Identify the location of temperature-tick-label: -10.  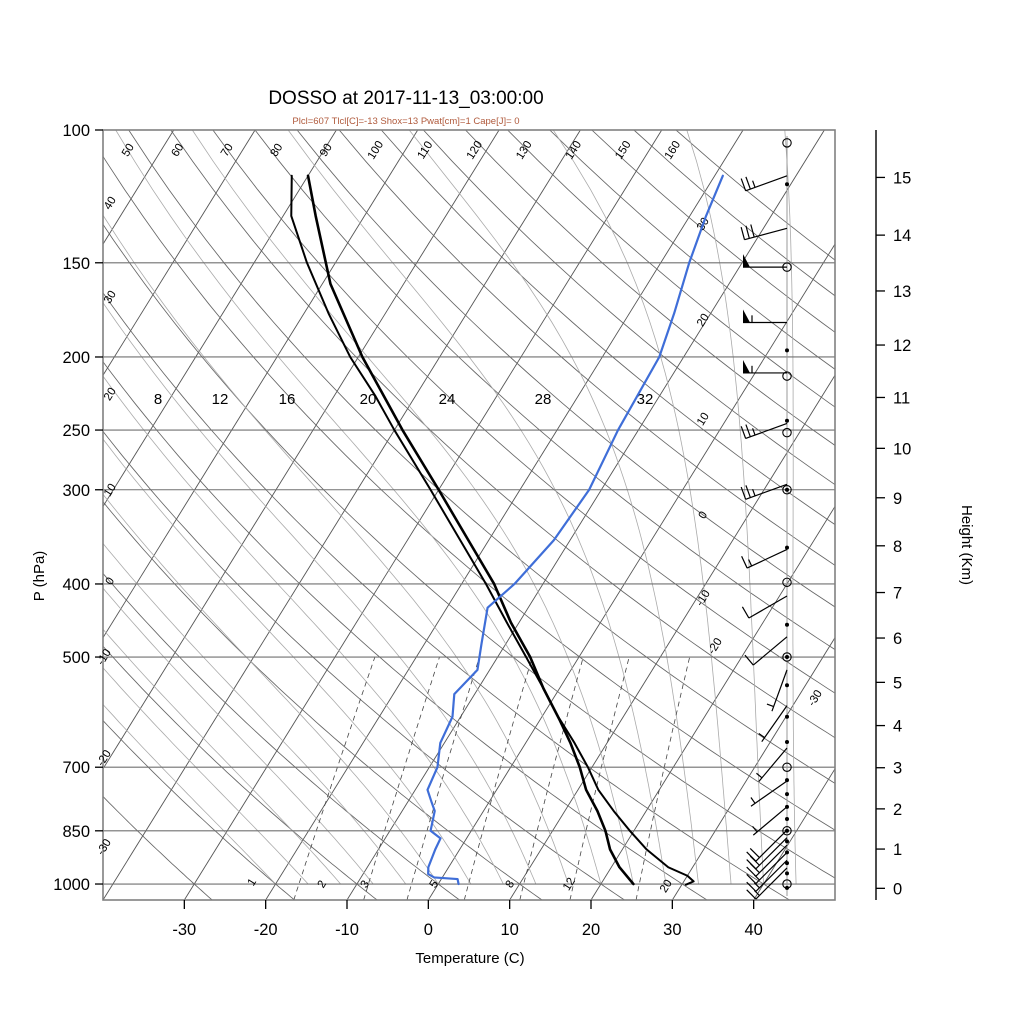
(347, 930).